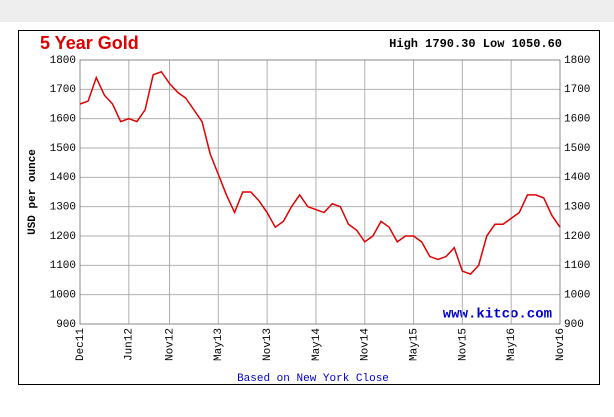 The width and height of the screenshot is (614, 417). What do you see at coordinates (577, 237) in the screenshot?
I see `y-tick-label-right: 1200` at bounding box center [577, 237].